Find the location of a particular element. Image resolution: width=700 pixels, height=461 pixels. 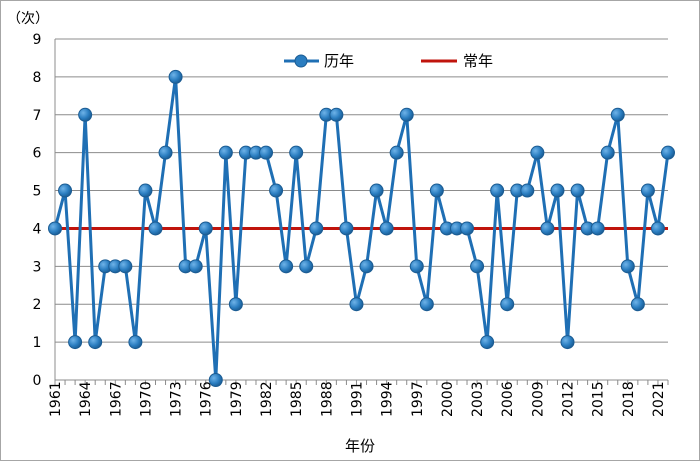

x-tick-label: 1991 is located at coordinates (357, 399).